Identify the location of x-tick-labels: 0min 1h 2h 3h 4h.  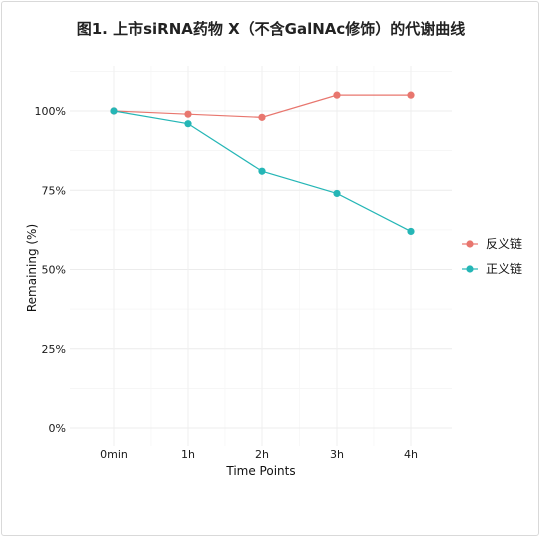
(259, 454).